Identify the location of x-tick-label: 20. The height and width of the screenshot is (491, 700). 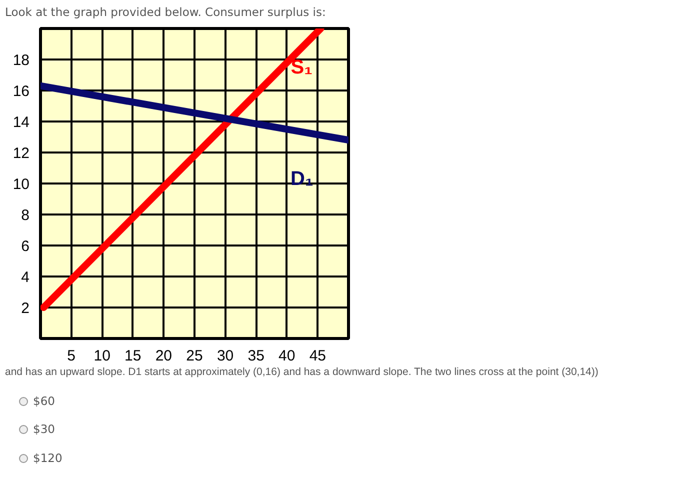
(163, 356).